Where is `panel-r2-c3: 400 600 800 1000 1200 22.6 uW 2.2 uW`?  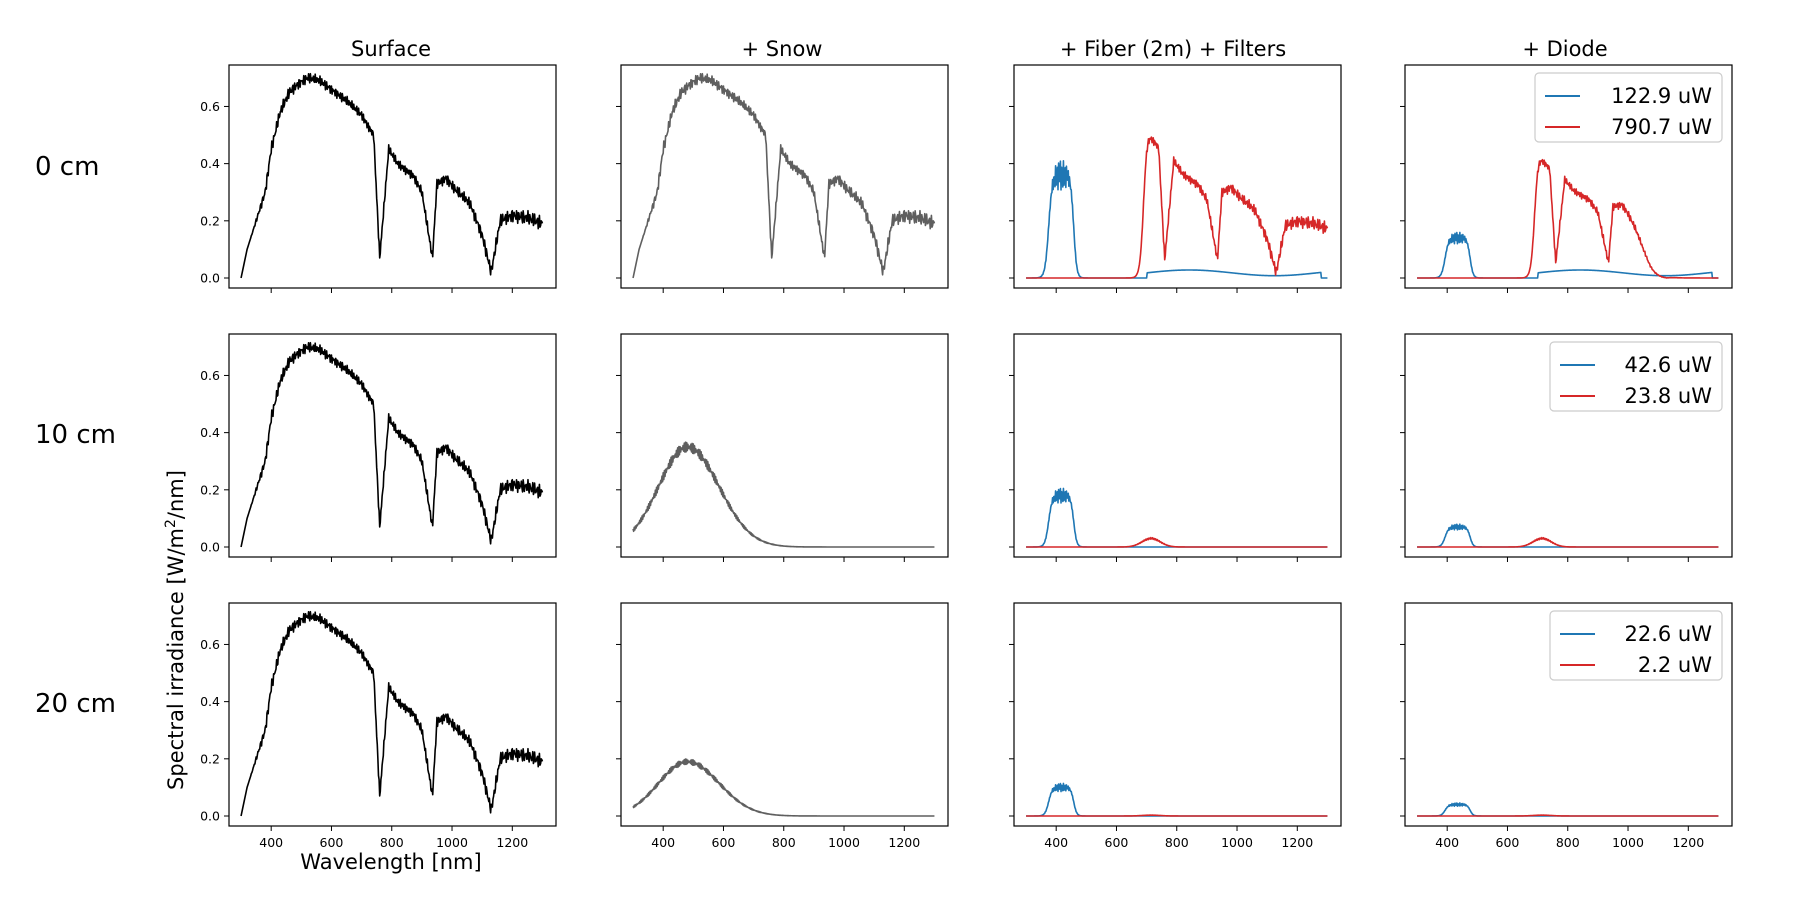
panel-r2-c3: 400 600 800 1000 1200 22.6 uW 2.2 uW is located at coordinates (1566, 726).